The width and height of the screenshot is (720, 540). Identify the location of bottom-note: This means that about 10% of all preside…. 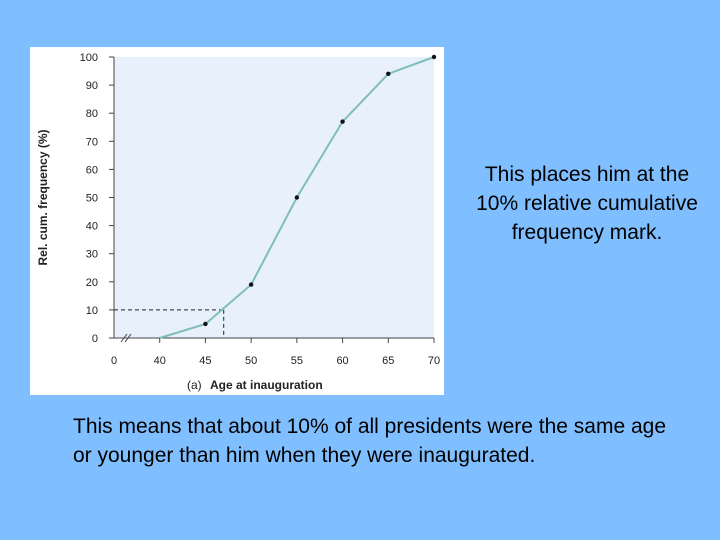
(370, 441).